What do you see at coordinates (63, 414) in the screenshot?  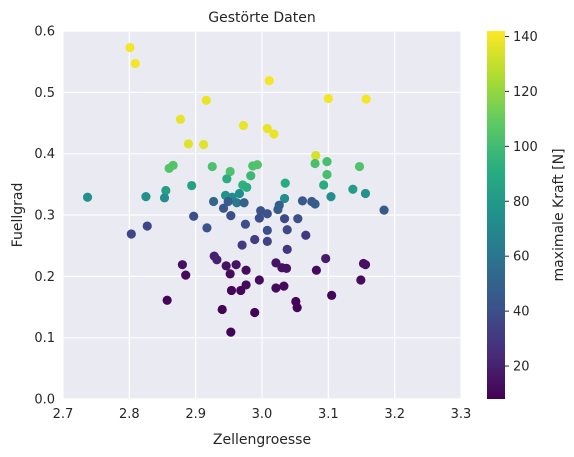 I see `x-tick-label: 2.7` at bounding box center [63, 414].